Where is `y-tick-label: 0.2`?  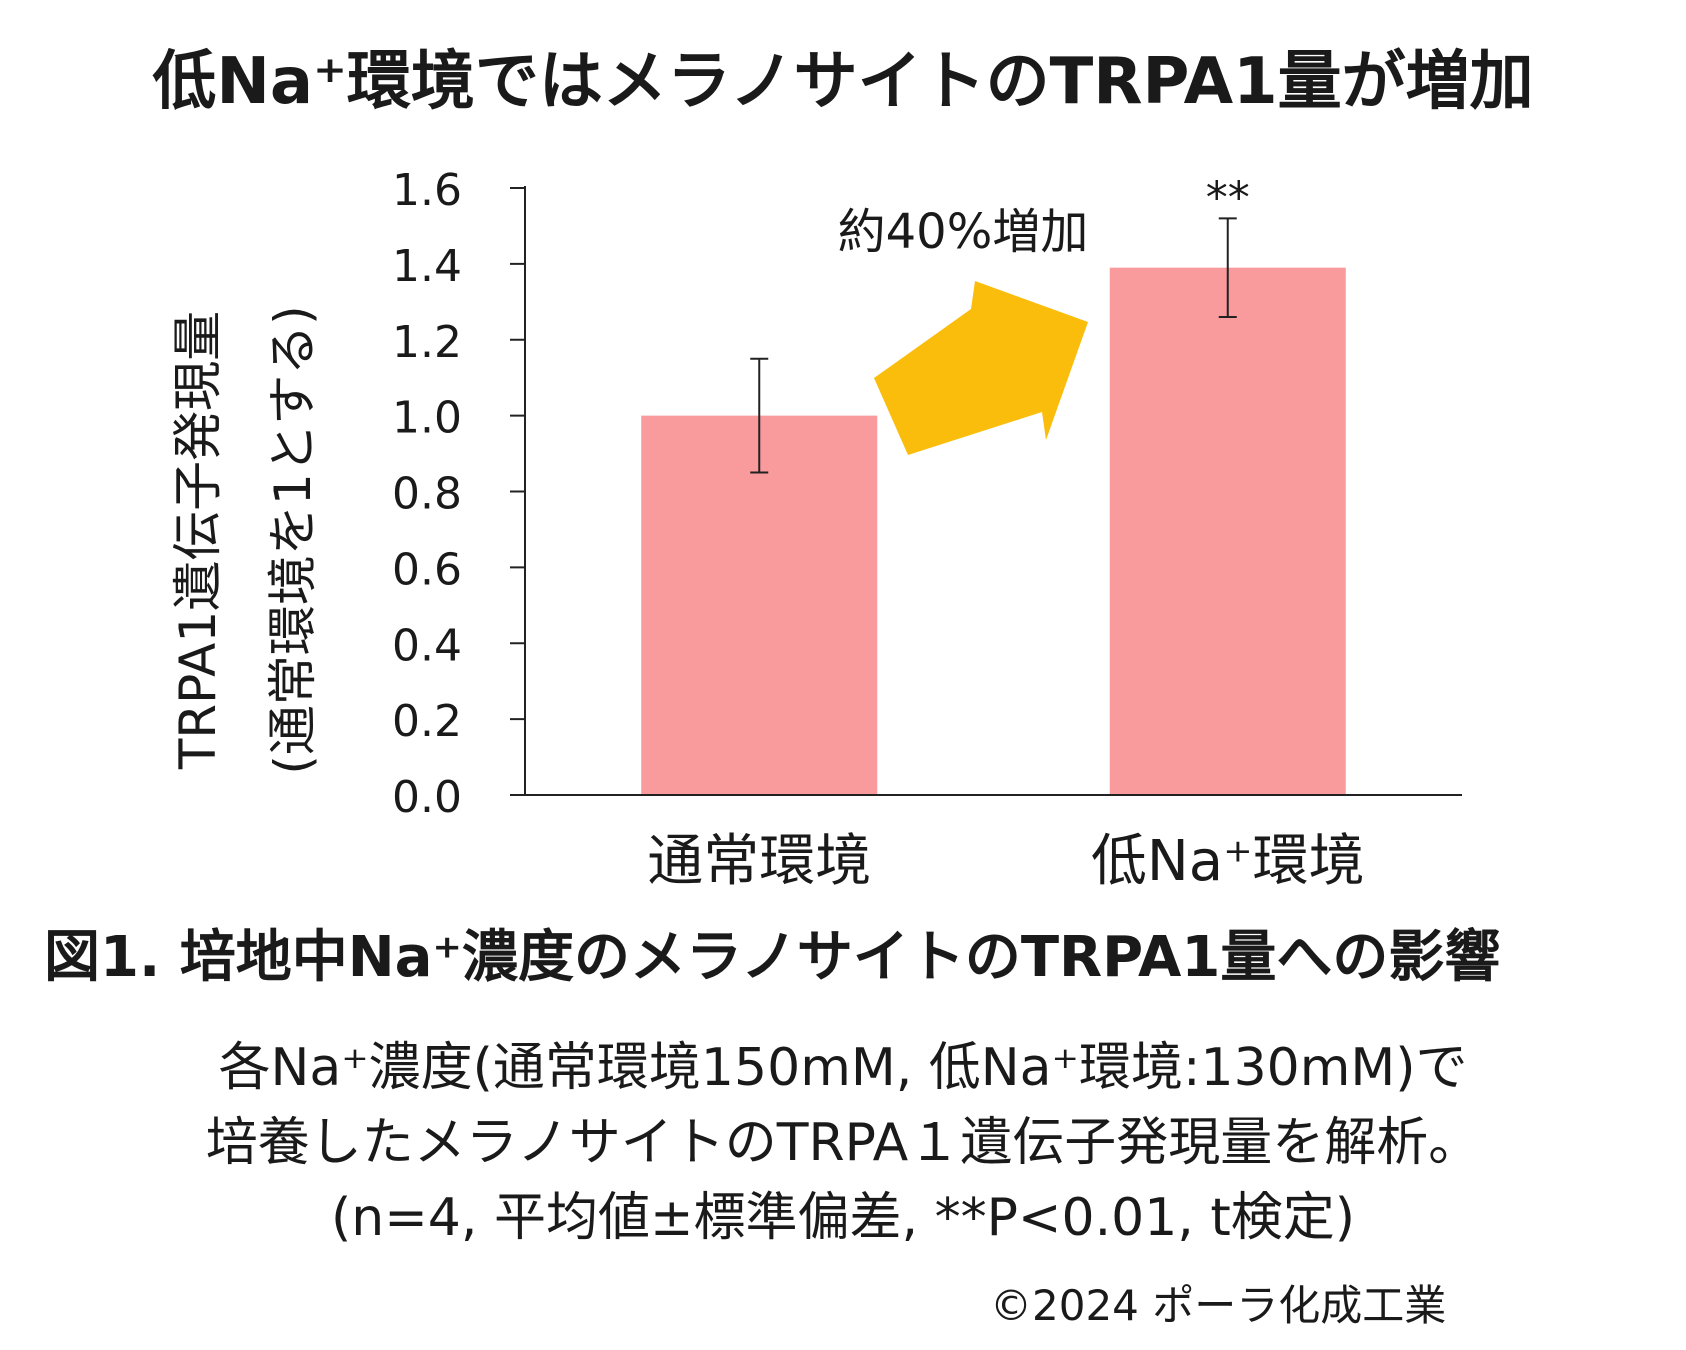
y-tick-label: 0.2 is located at coordinates (427, 721).